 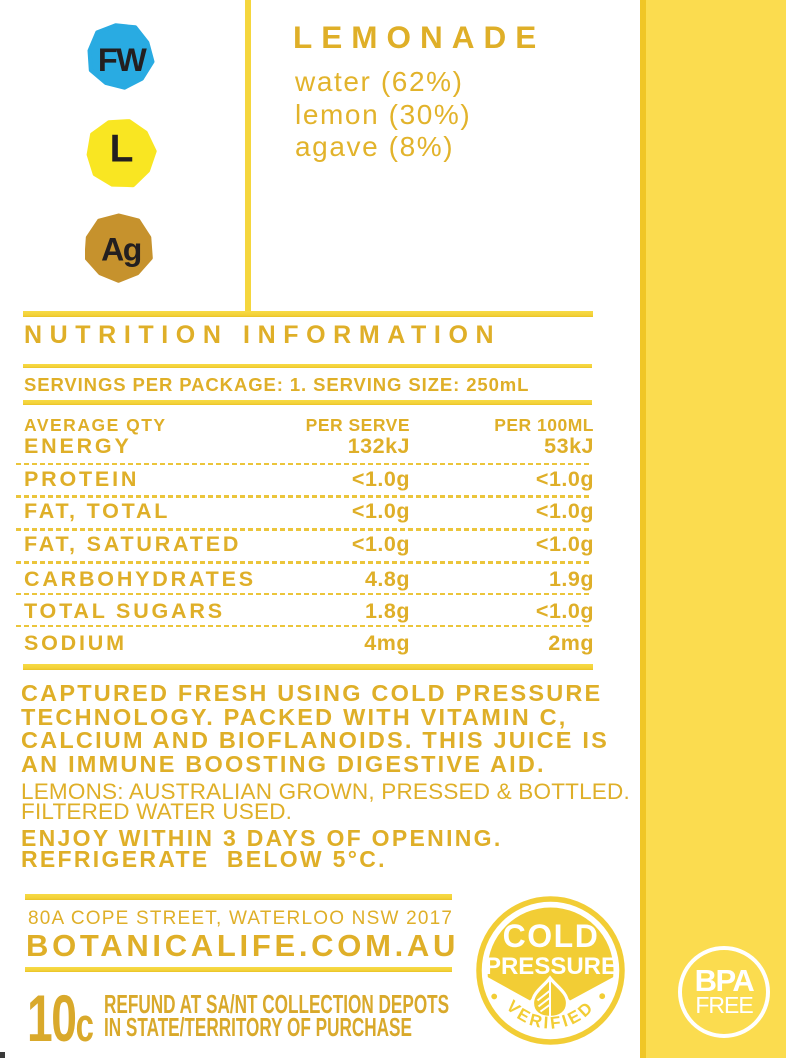 What do you see at coordinates (122, 149) in the screenshot?
I see `svg-text: L` at bounding box center [122, 149].